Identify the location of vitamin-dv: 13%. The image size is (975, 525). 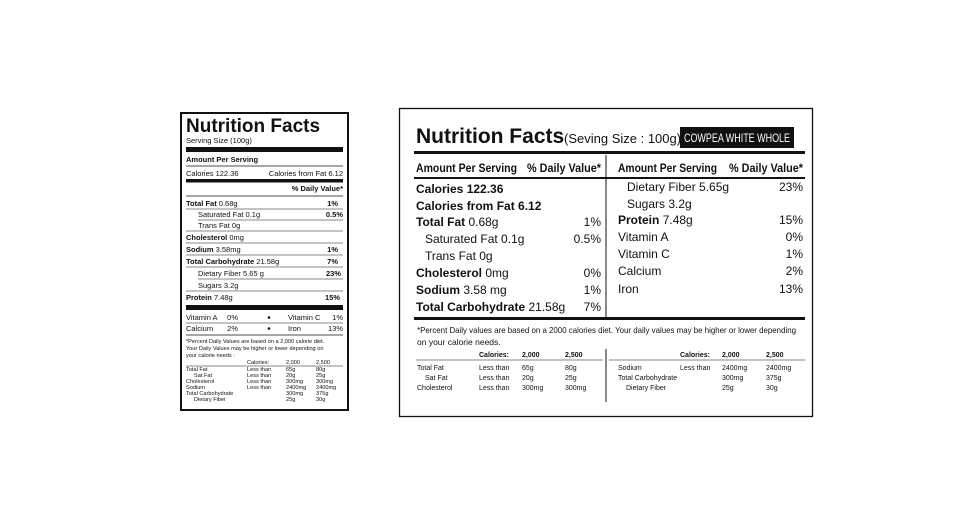
(335, 328).